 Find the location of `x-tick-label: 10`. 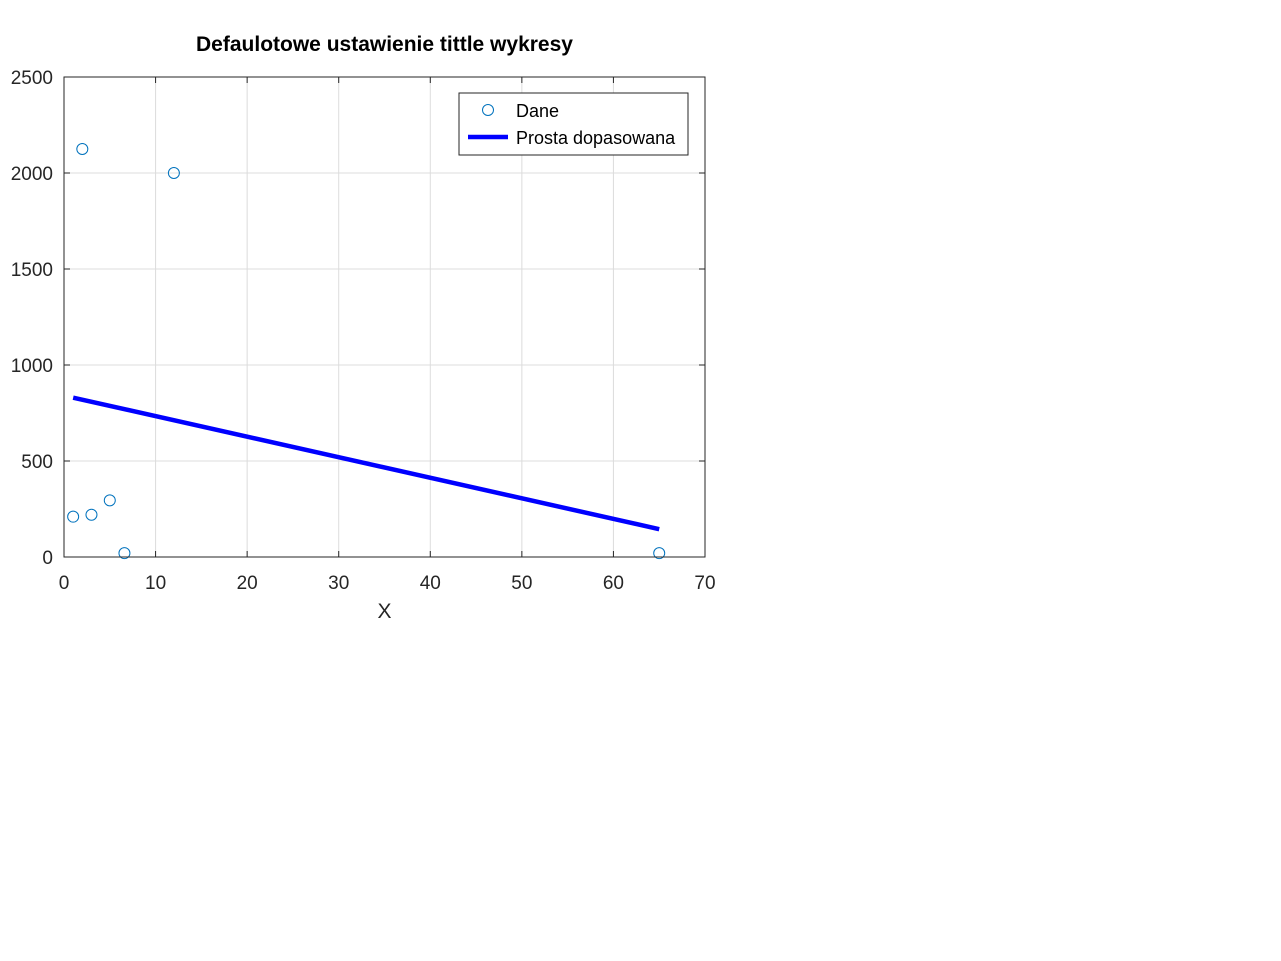

x-tick-label: 10 is located at coordinates (155, 583).